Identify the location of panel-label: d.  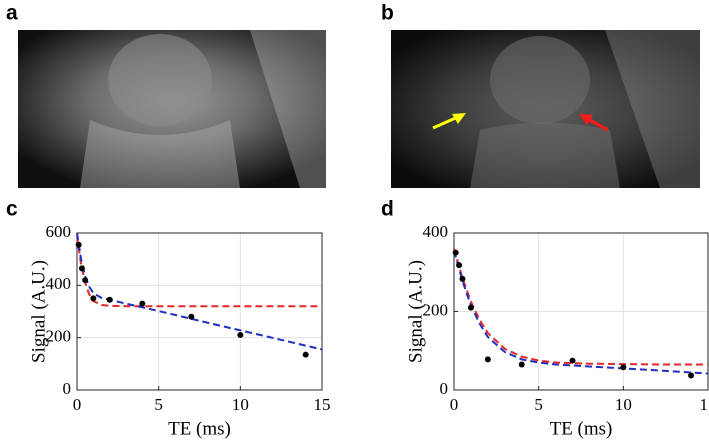
(387, 209).